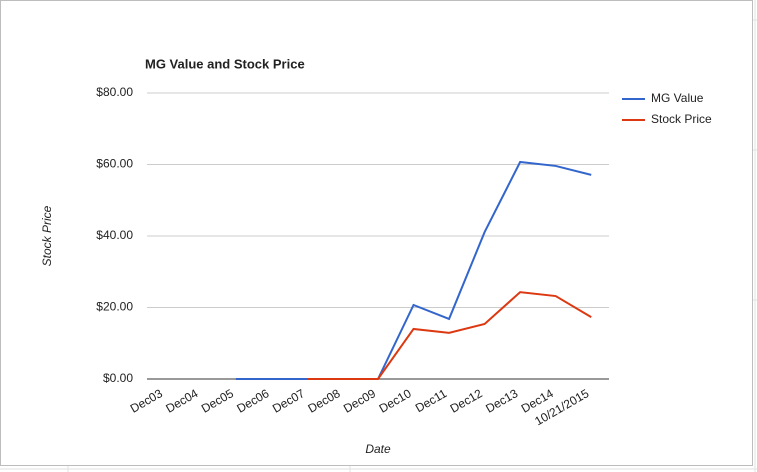 The height and width of the screenshot is (472, 757). I want to click on y-tick-label: $20.00, so click(114, 307).